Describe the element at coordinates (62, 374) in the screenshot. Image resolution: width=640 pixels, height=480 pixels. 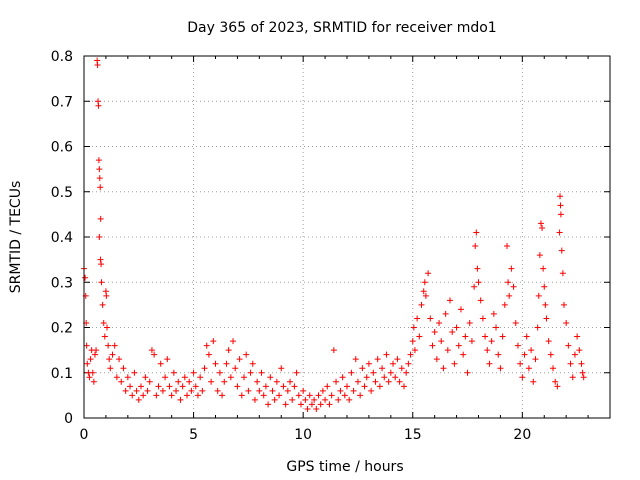
I see `y-tick-label: 0.1` at that location.